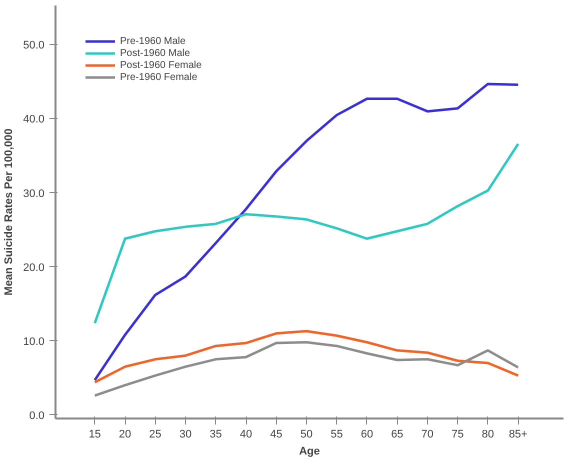  Describe the element at coordinates (155, 434) in the screenshot. I see `x-tick-label: 25` at that location.